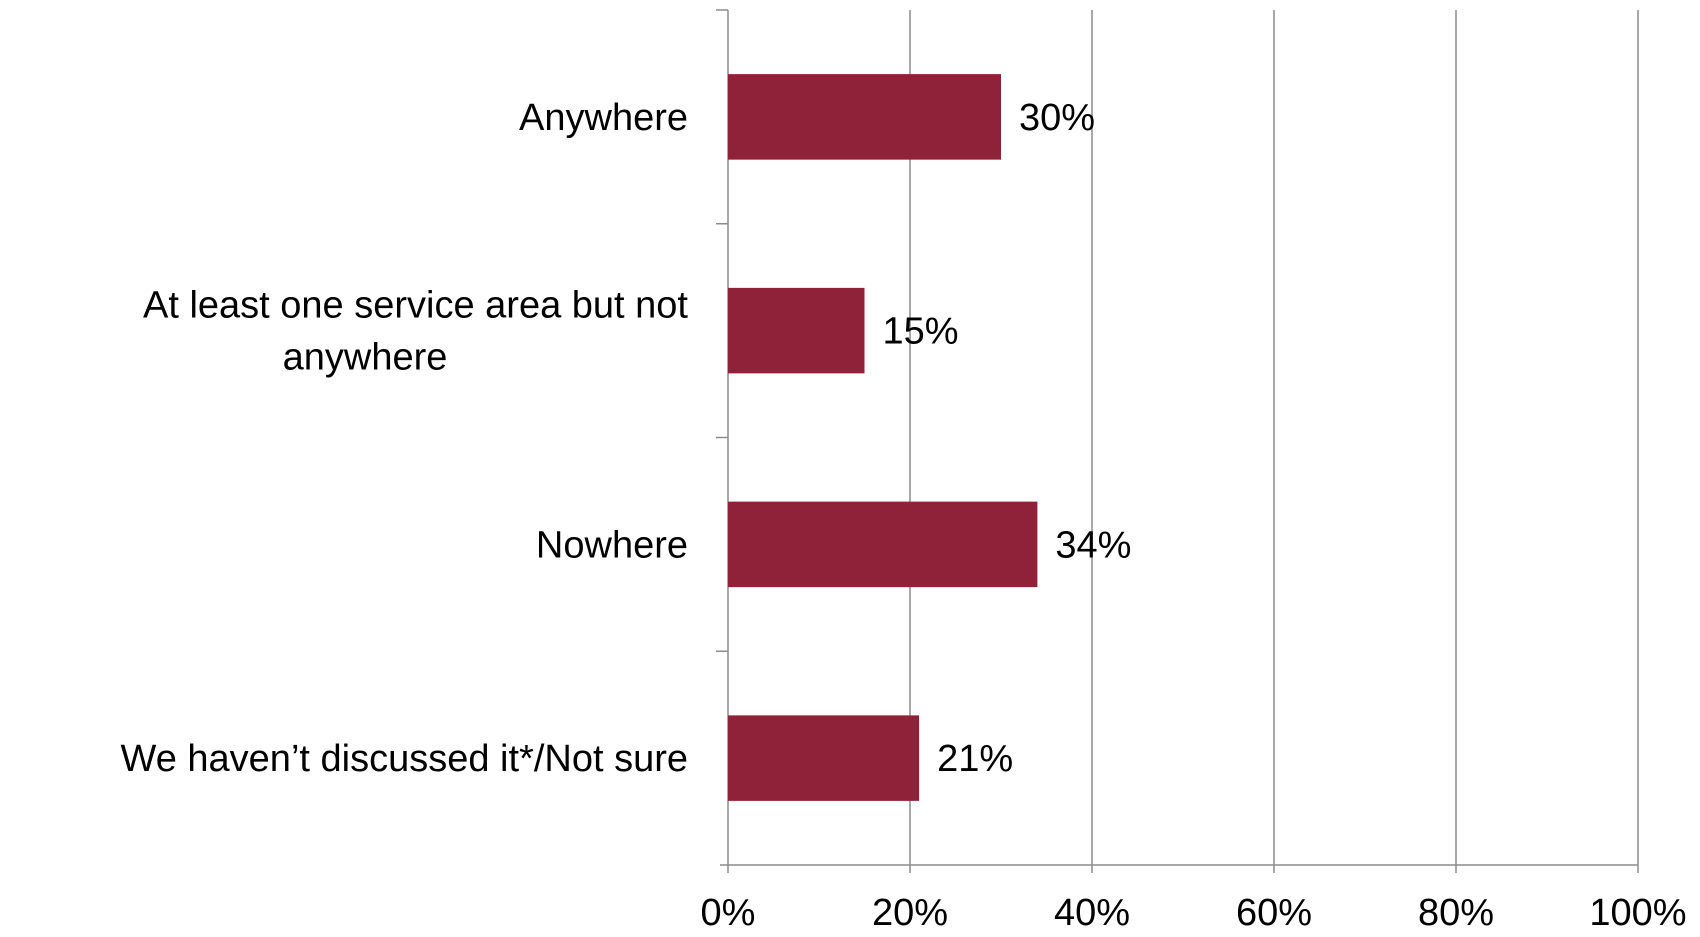 This screenshot has width=1700, height=937. Describe the element at coordinates (603, 118) in the screenshot. I see `category-label: Anywhere` at that location.